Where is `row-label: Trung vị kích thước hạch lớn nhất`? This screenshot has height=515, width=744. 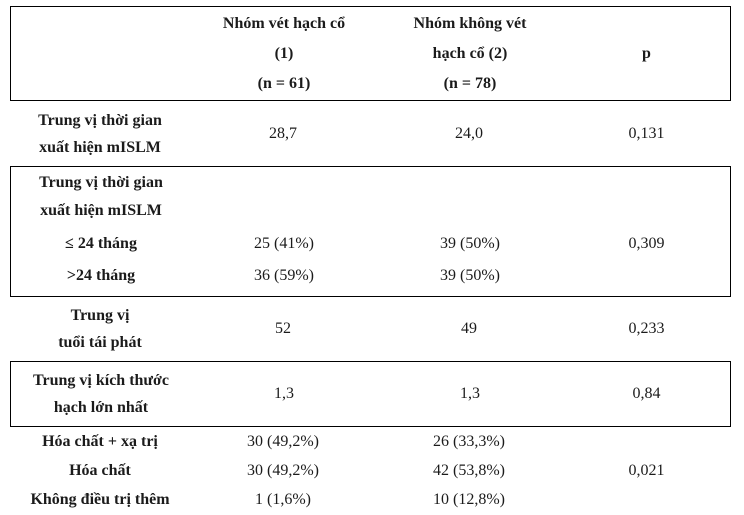 row-label: Trung vị kích thước hạch lớn nhất is located at coordinates (101, 394).